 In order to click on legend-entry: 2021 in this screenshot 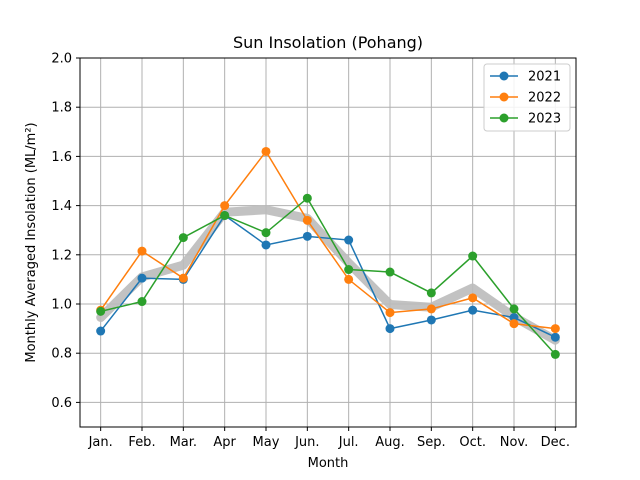, I will do `click(525, 77)`.